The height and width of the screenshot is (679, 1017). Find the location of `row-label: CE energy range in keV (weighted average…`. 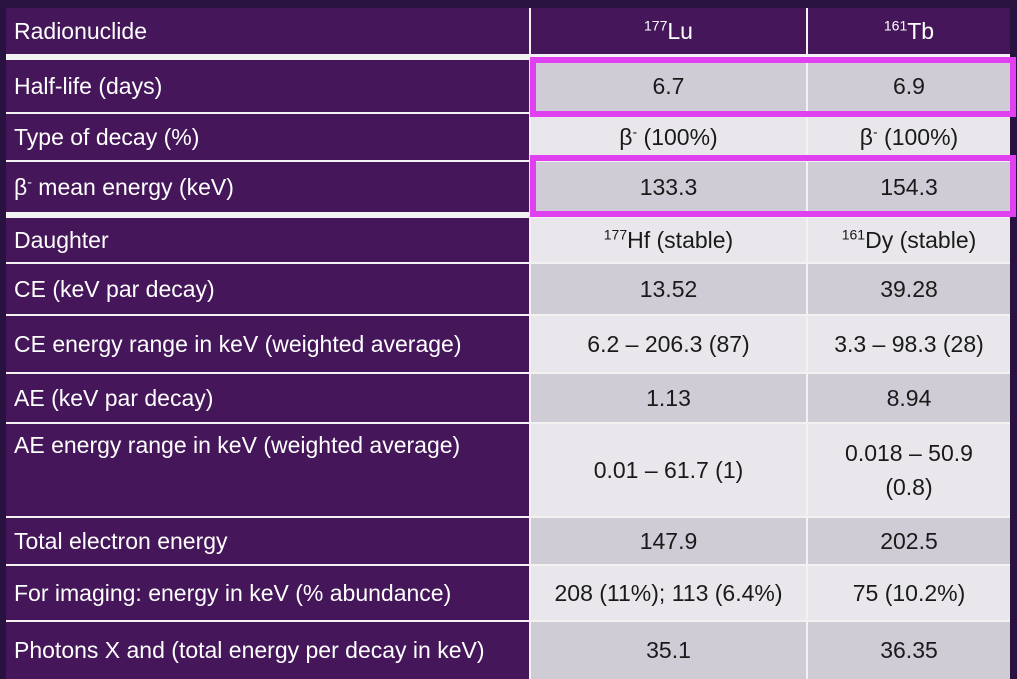

row-label: CE energy range in keV (weighted average… is located at coordinates (267, 344).